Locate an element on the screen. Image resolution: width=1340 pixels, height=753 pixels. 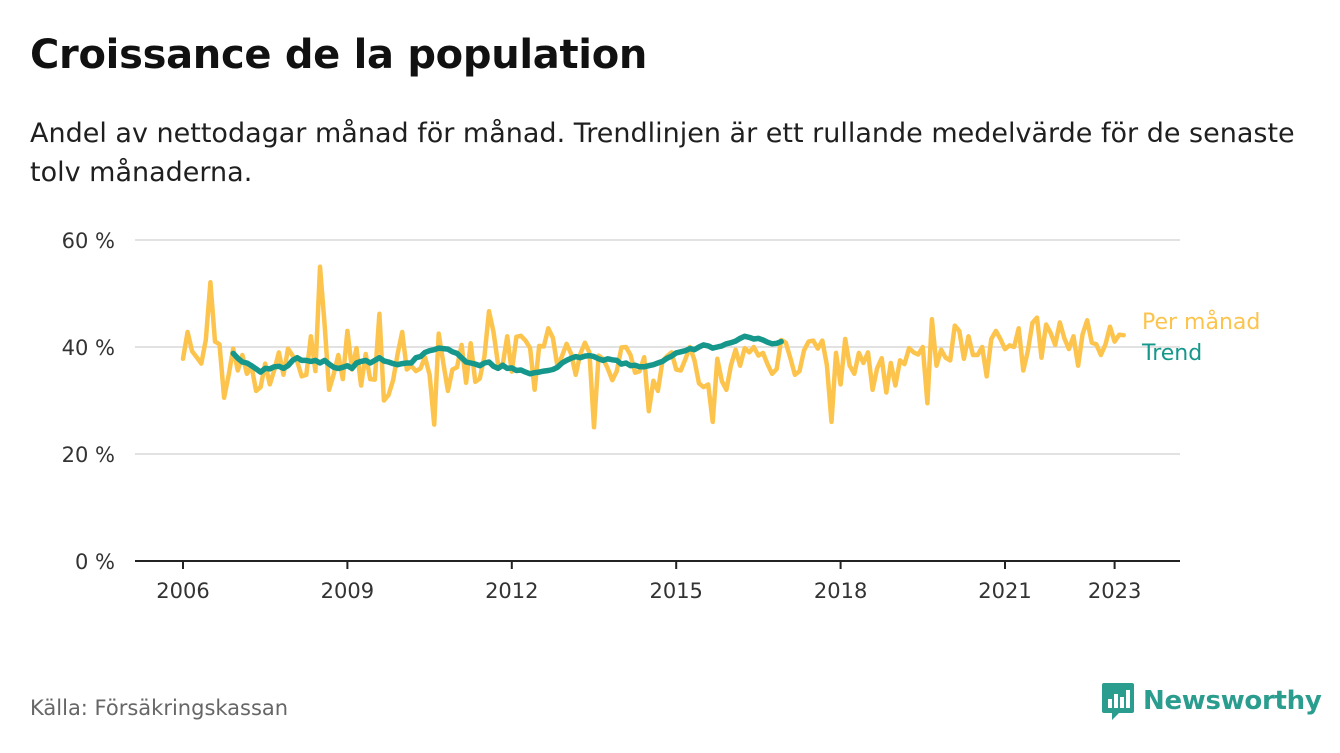
series-line-trend is located at coordinates (507, 355).